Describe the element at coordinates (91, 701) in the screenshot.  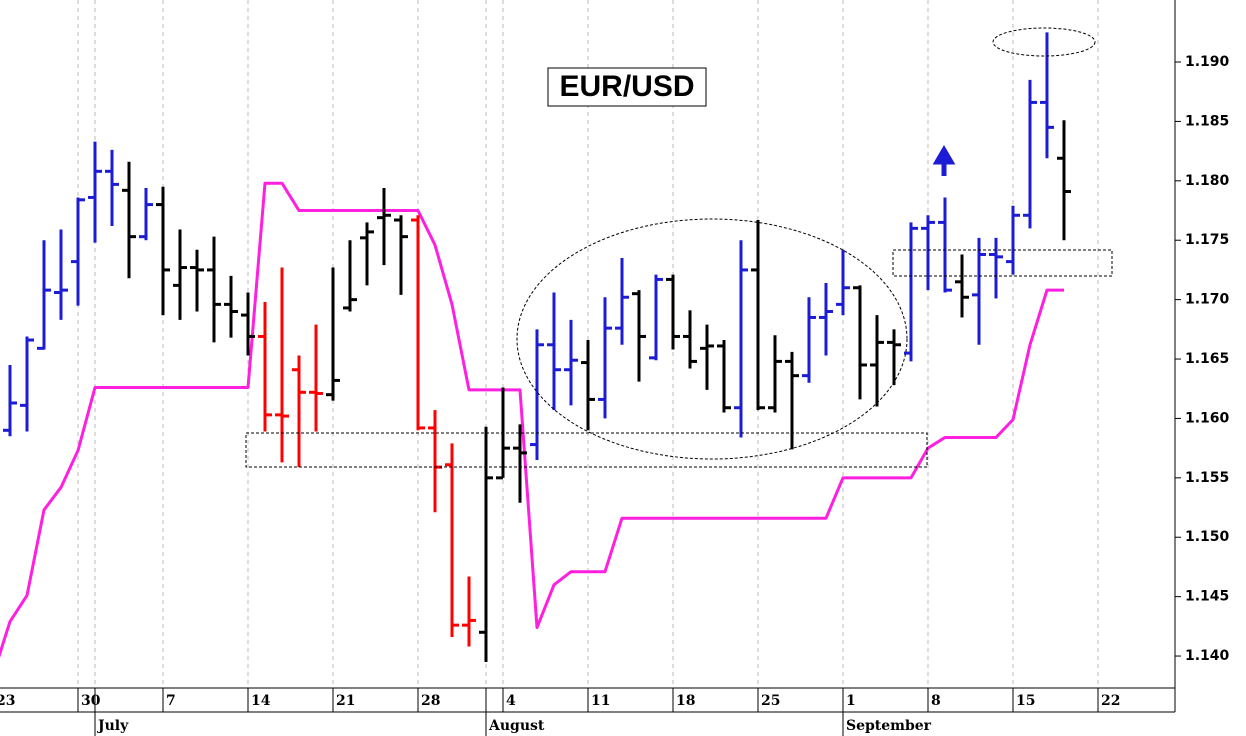
I see `x-tick-label: 30` at that location.